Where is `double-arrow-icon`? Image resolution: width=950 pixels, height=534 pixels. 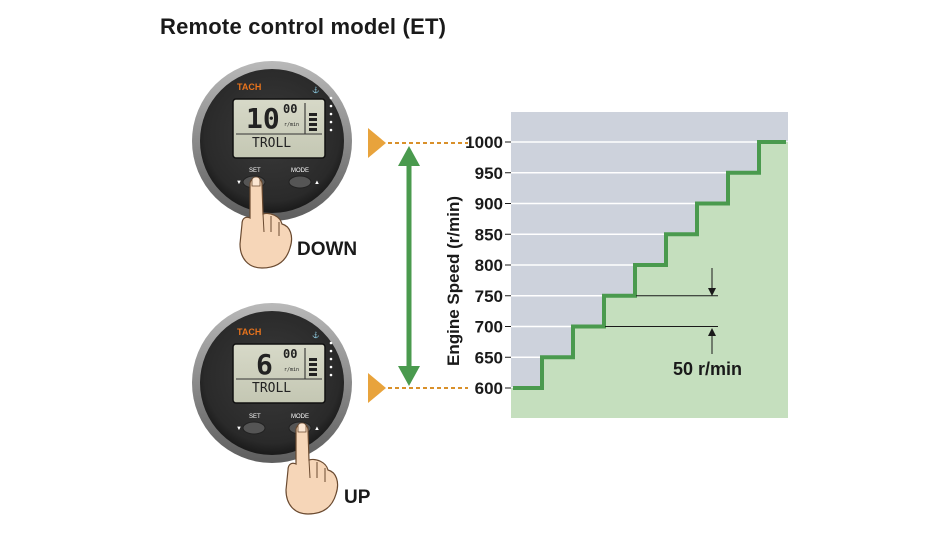 double-arrow-icon is located at coordinates (409, 266).